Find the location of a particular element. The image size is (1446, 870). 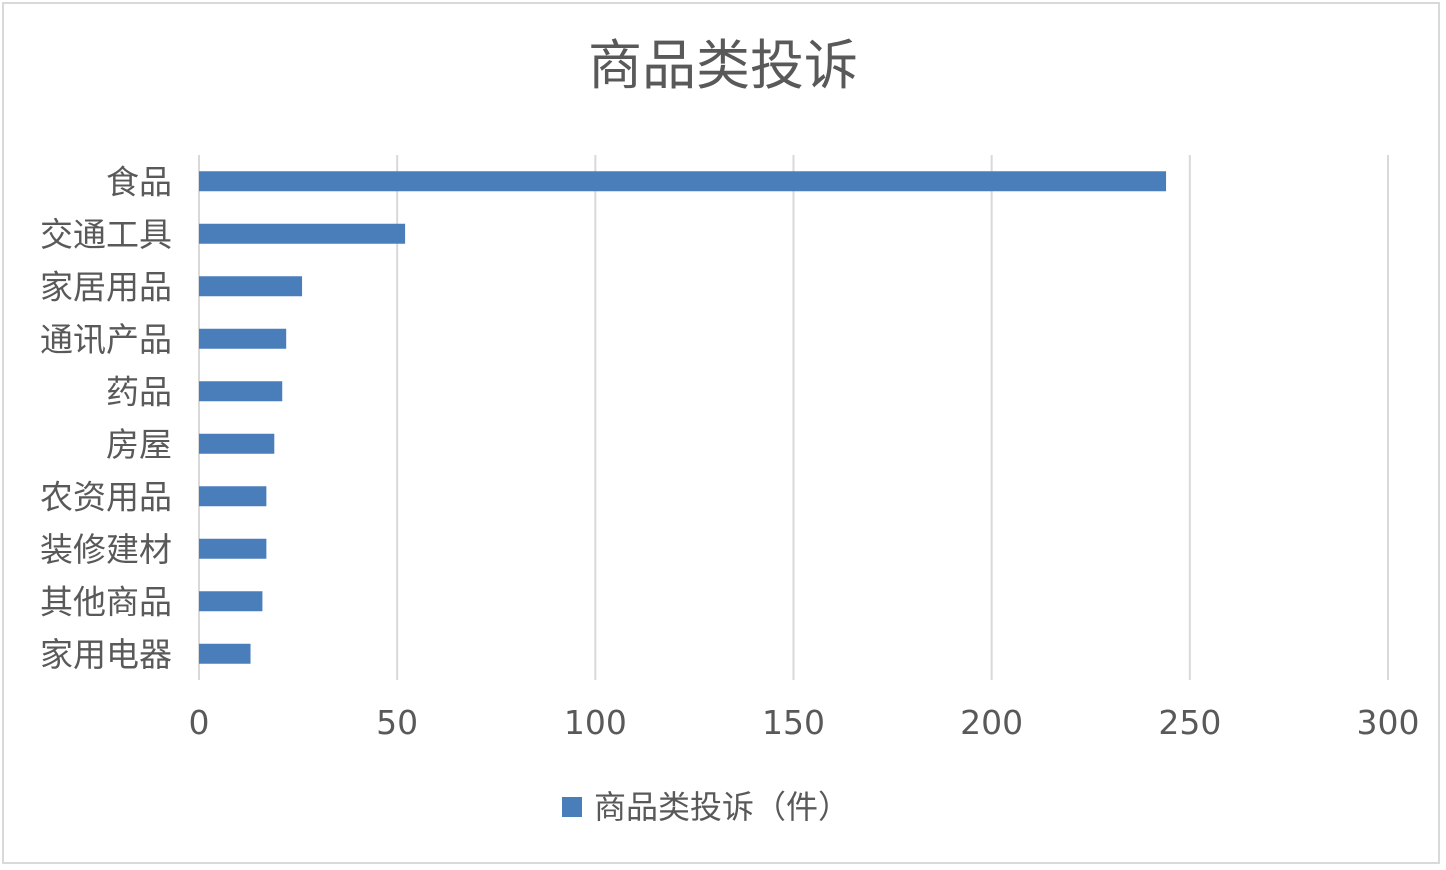

category-label: 通讯产品 is located at coordinates (106, 339).